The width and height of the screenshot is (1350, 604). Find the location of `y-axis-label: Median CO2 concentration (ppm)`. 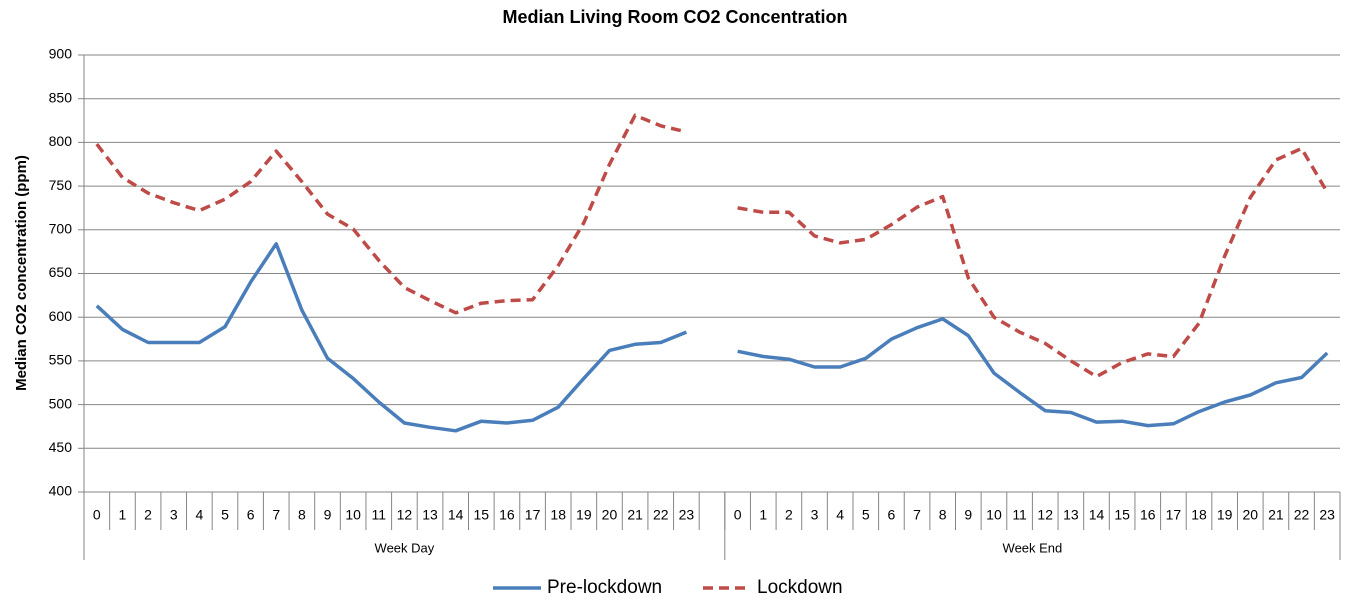

y-axis-label: Median CO2 concentration (ppm) is located at coordinates (21, 273).